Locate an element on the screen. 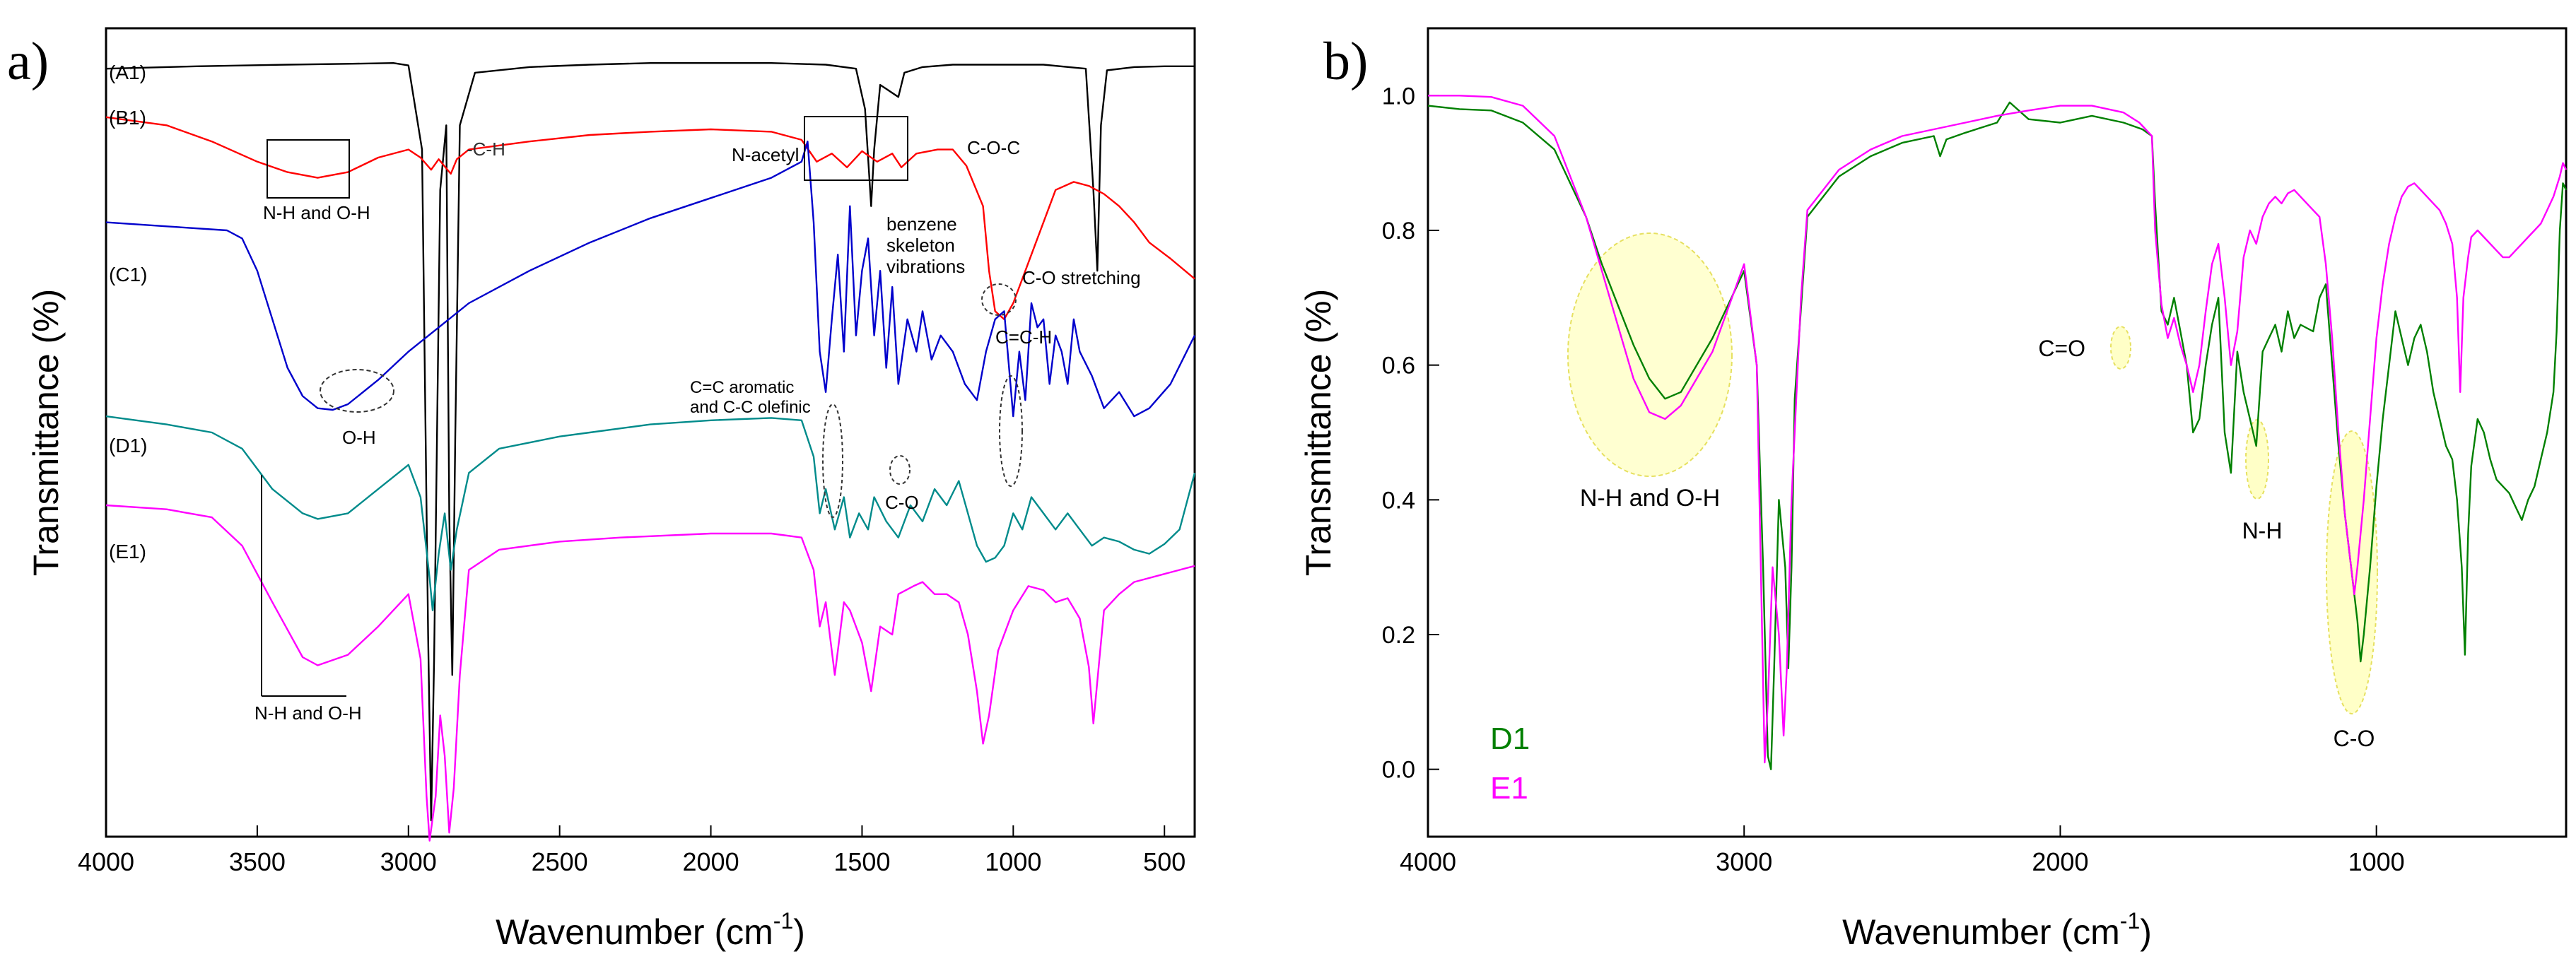 This screenshot has height=966, width=2576. cc-aromatic-ellipse is located at coordinates (833, 461).